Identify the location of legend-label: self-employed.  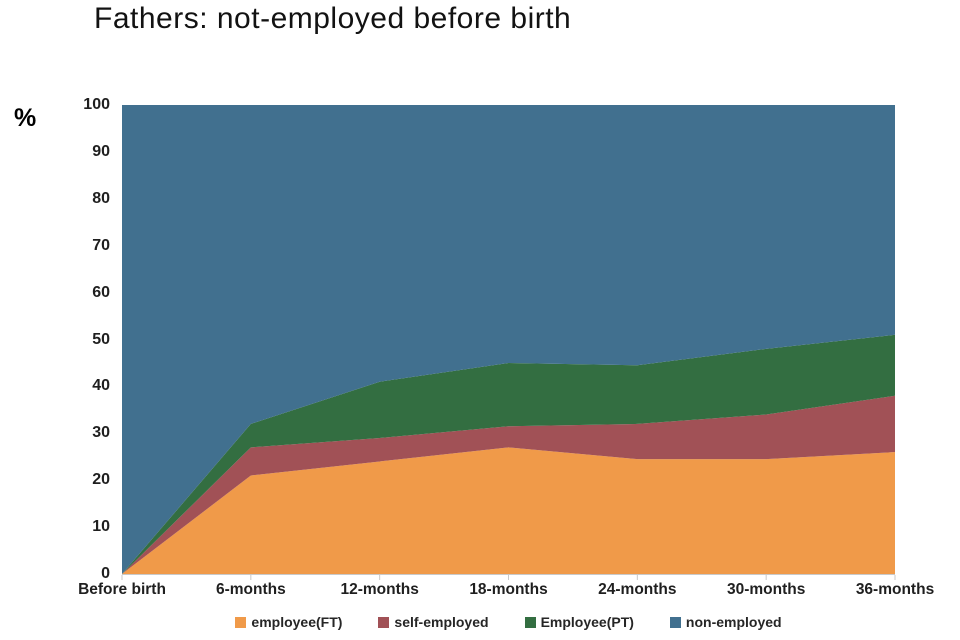
(441, 622).